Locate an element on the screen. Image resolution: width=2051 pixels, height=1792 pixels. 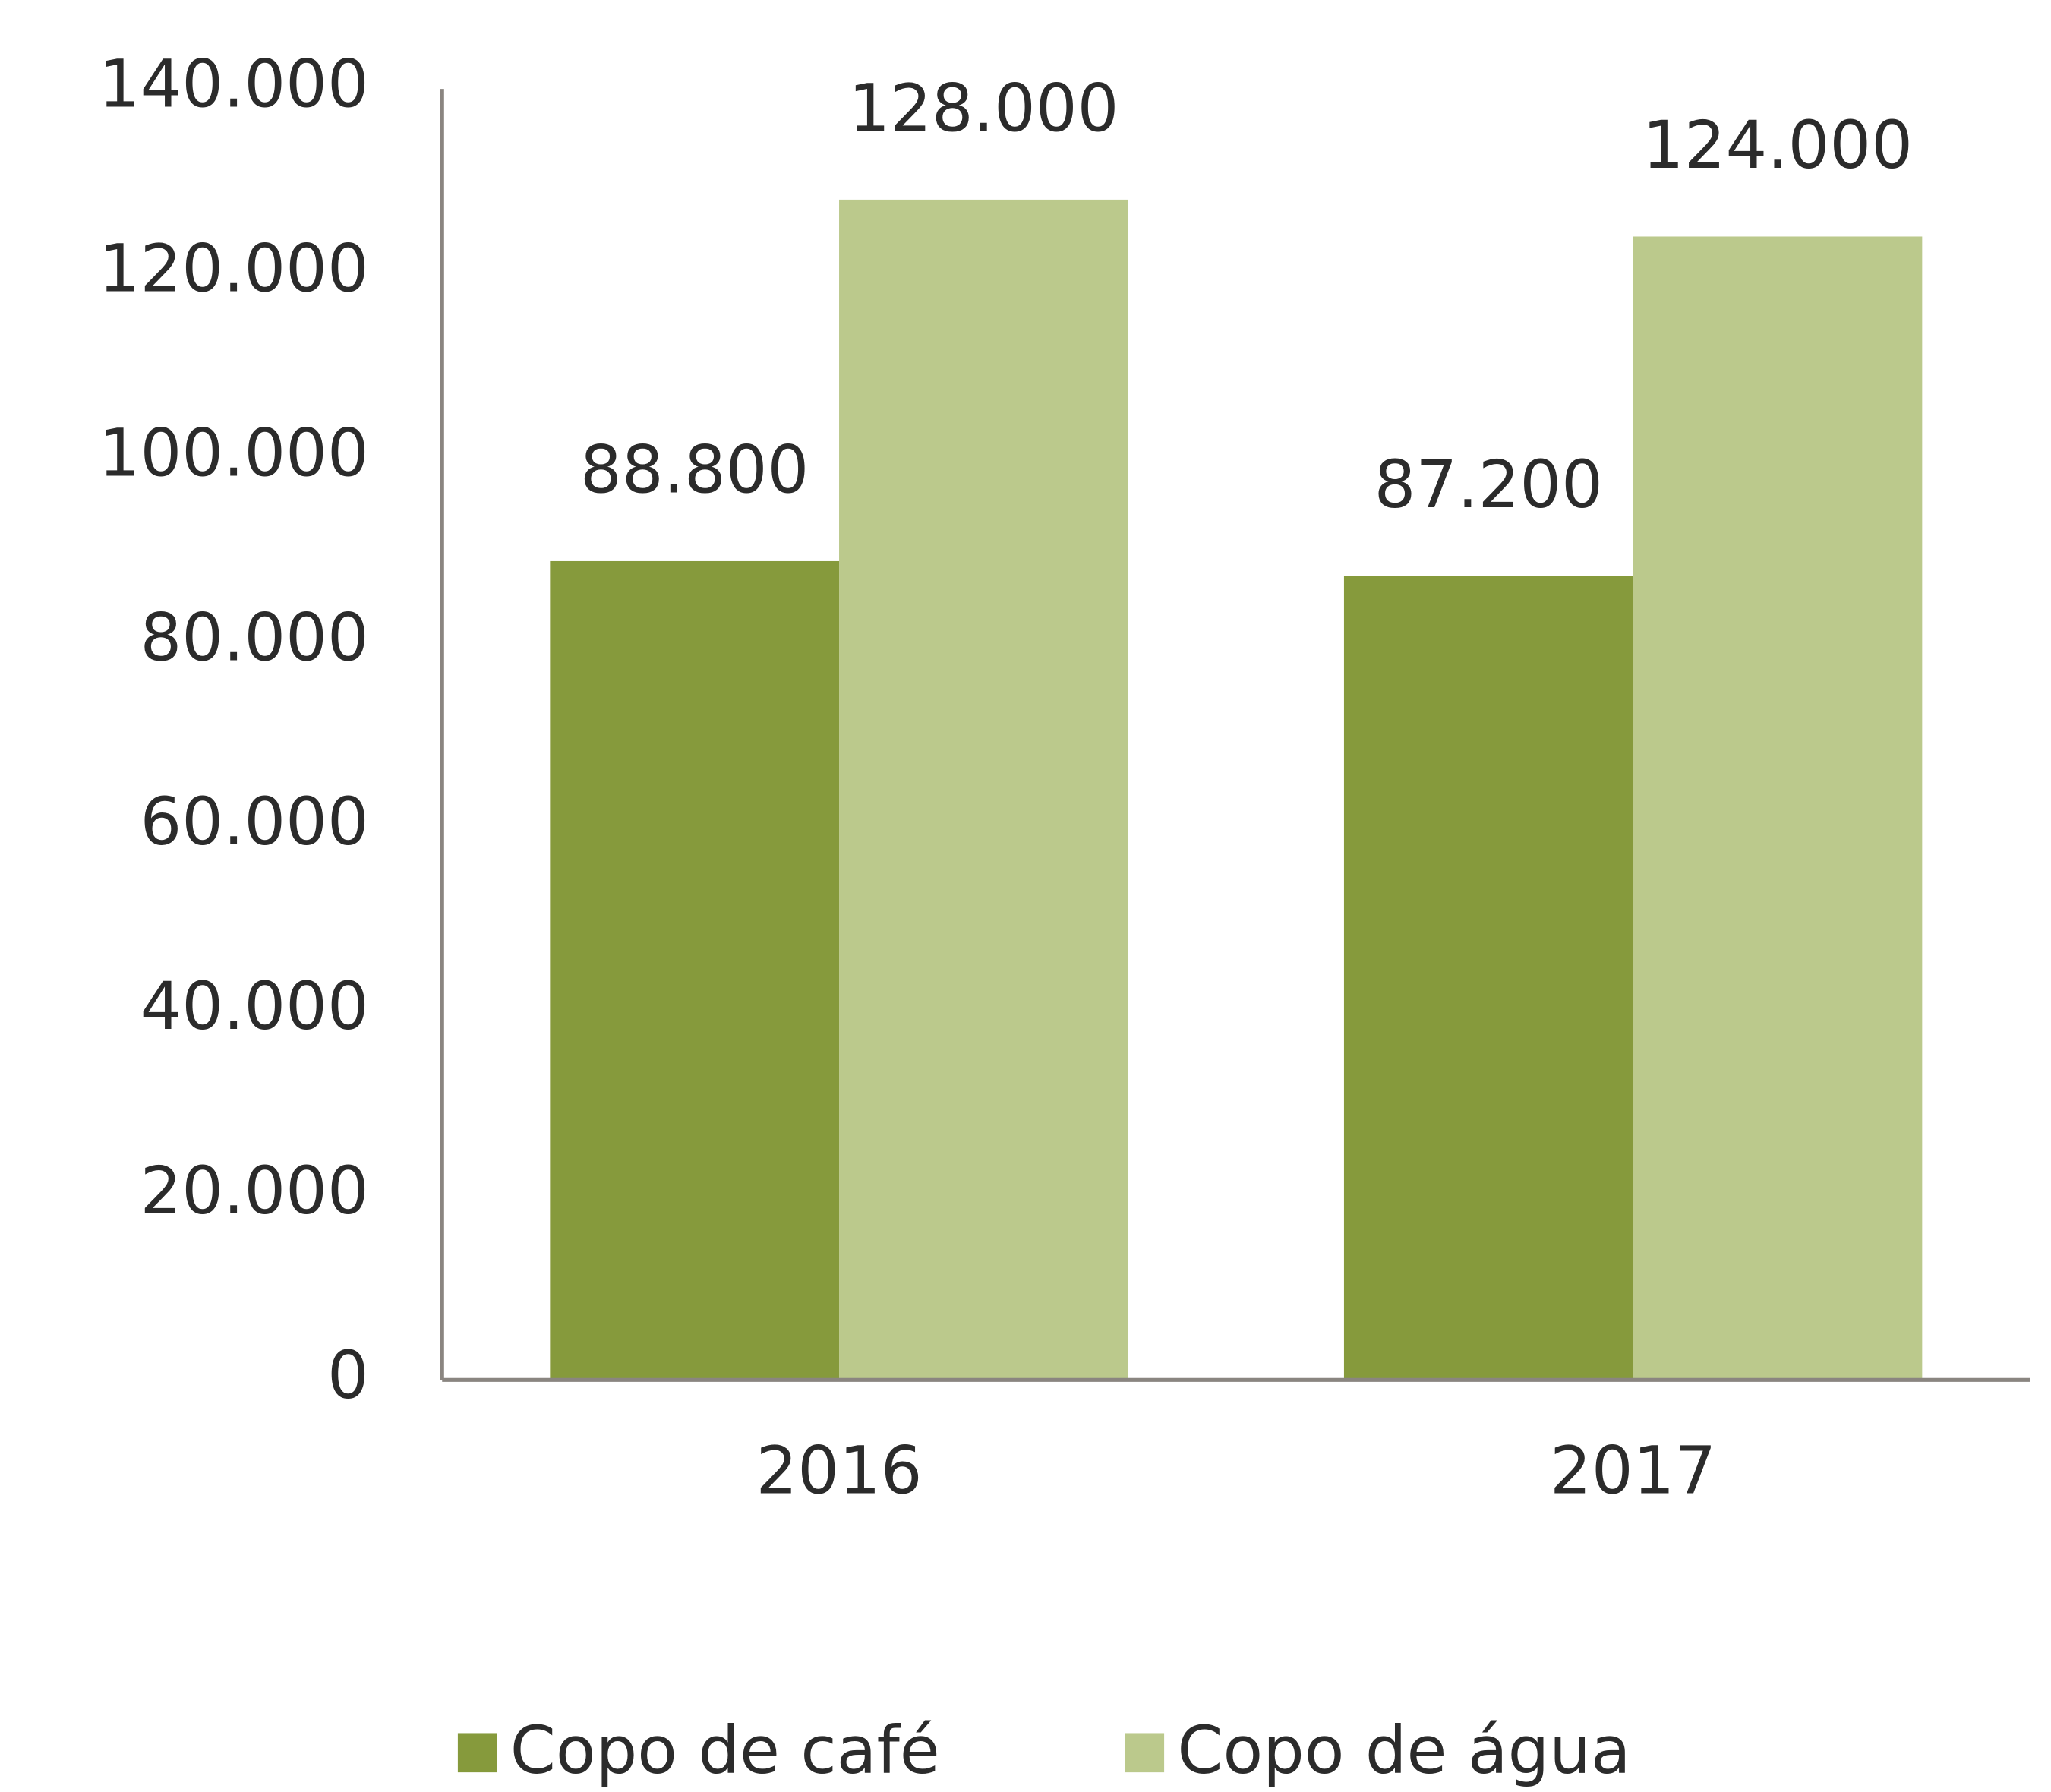
value-label: 128.000 is located at coordinates (983, 109).